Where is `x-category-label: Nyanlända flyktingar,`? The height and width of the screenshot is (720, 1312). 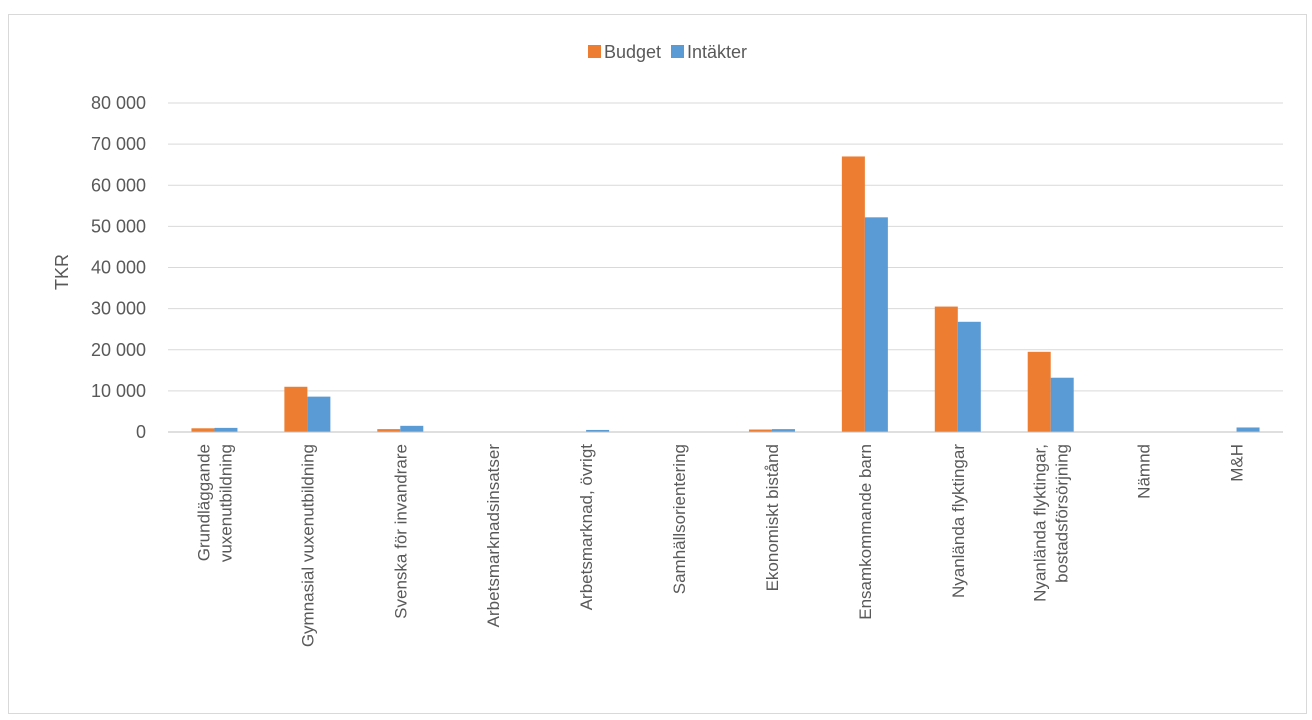 x-category-label: Nyanlända flyktingar, is located at coordinates (1040, 523).